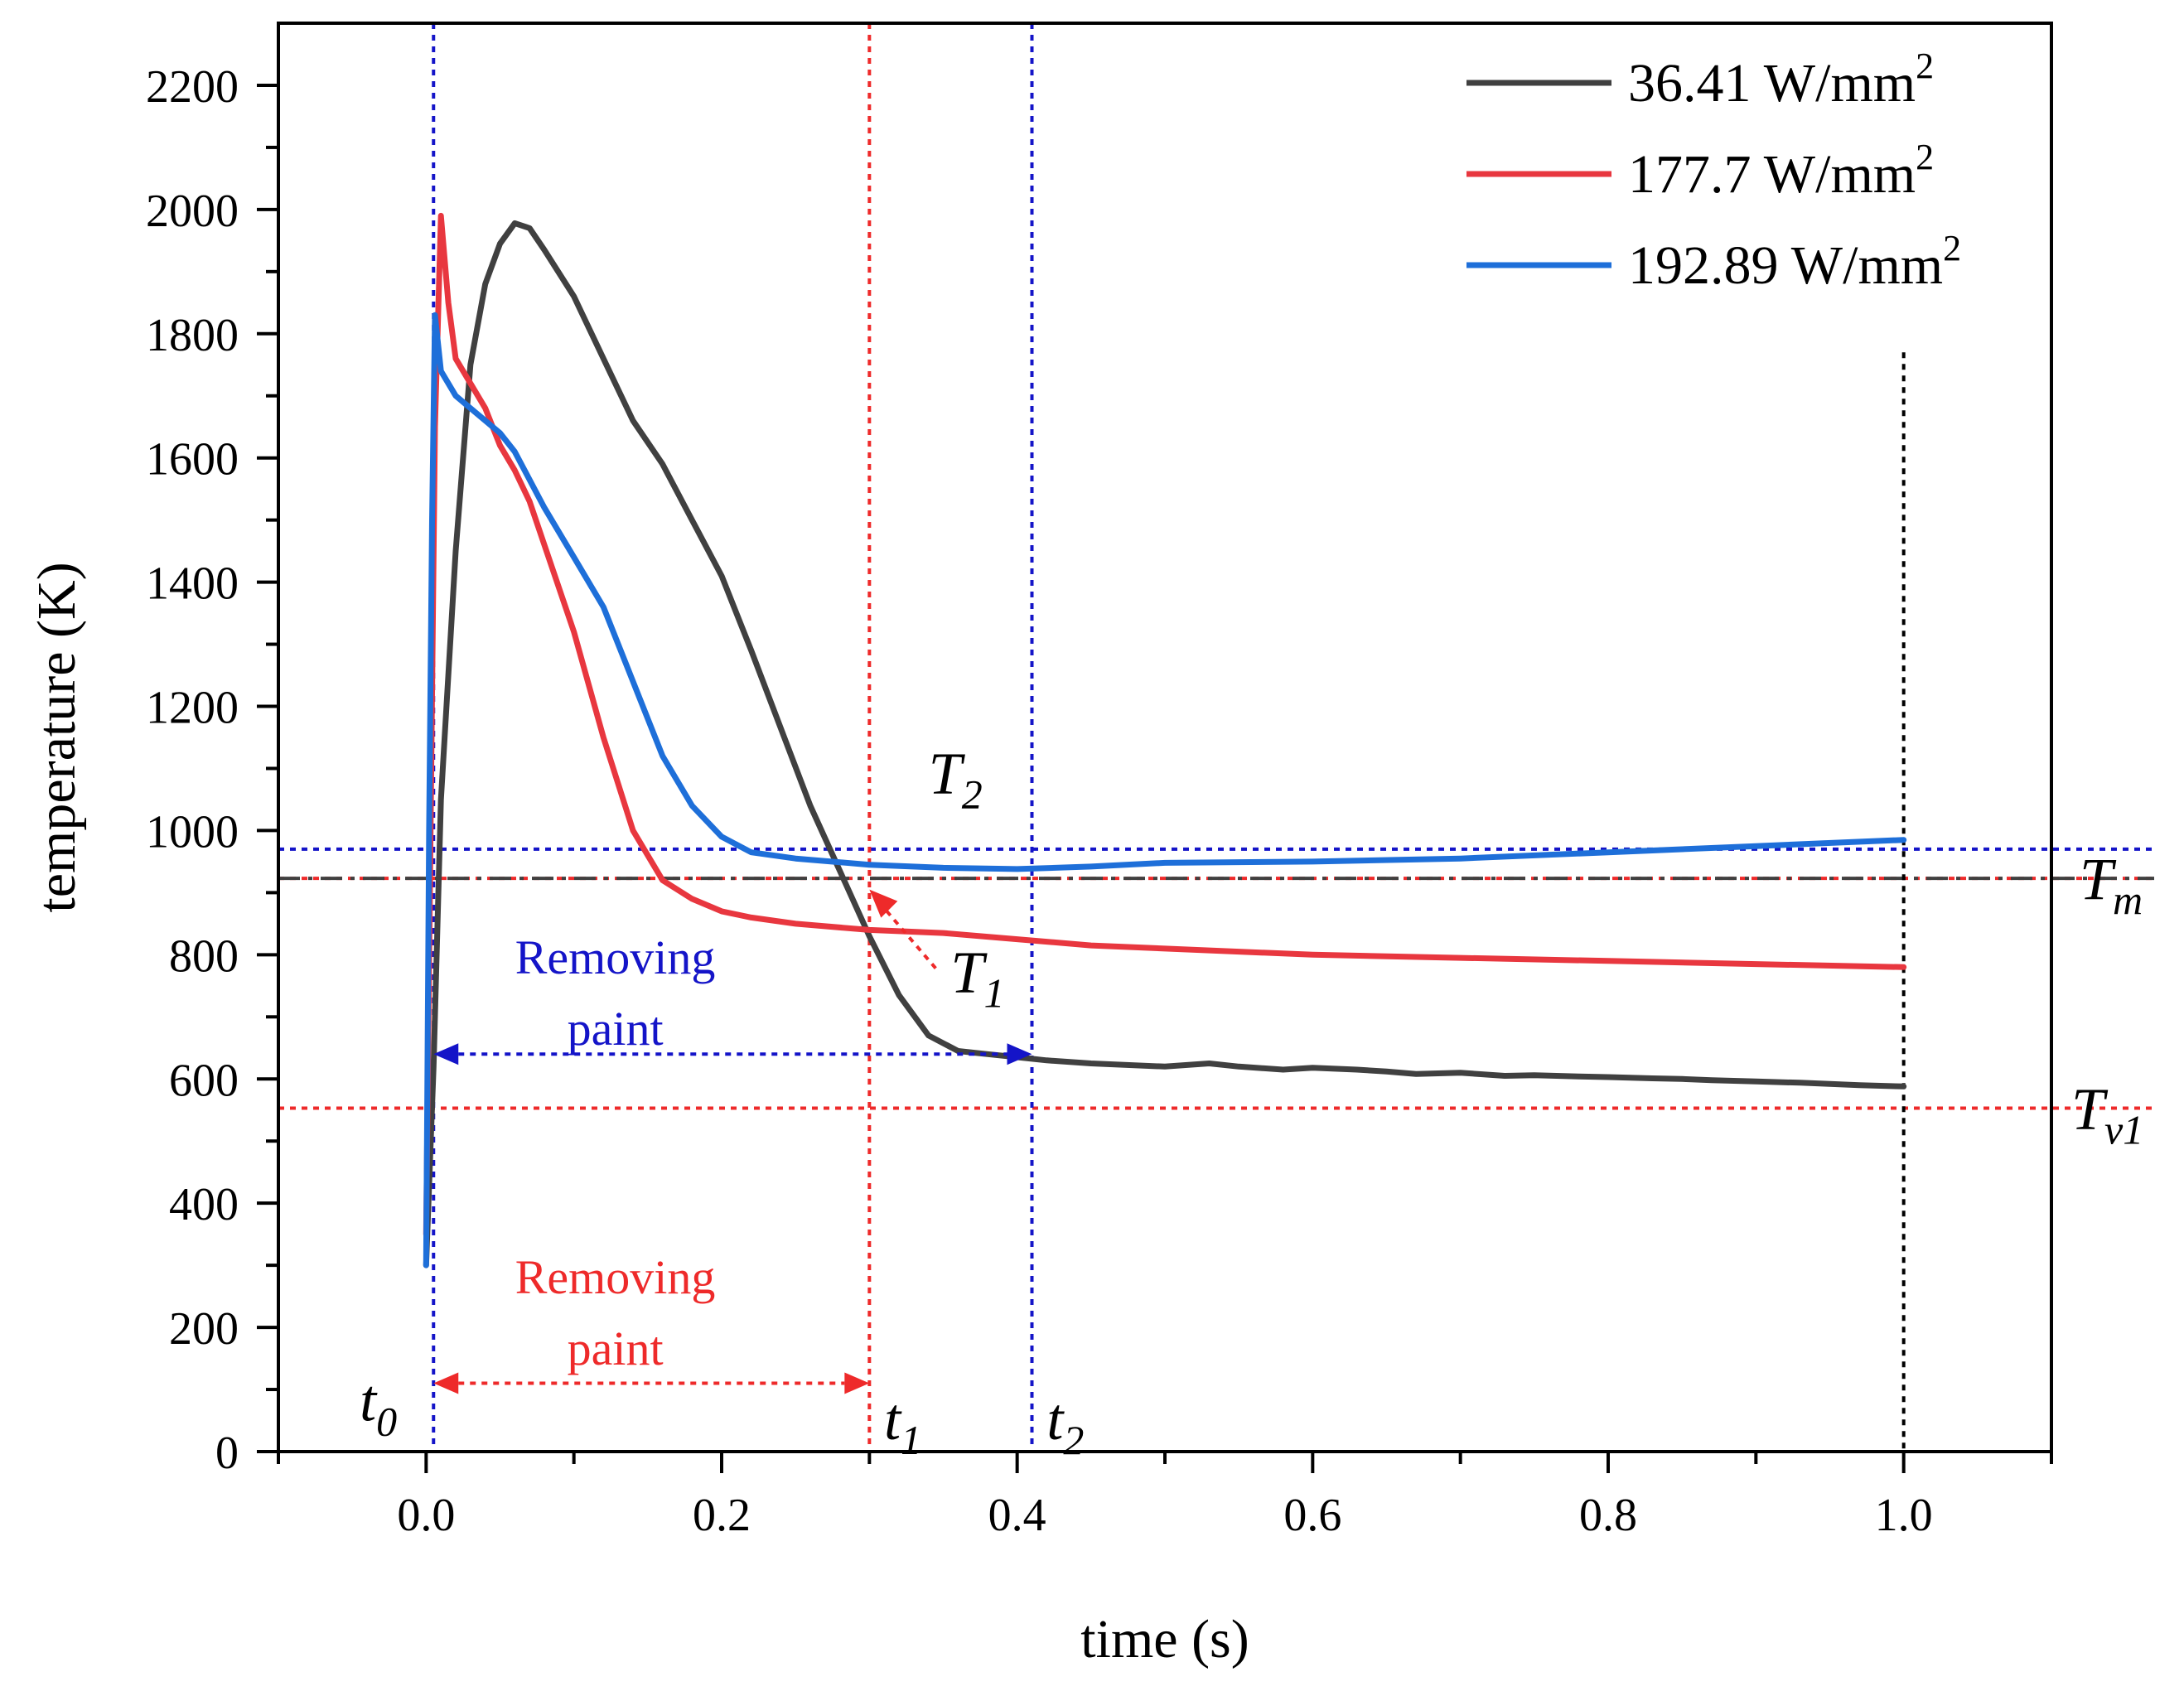 This screenshot has width=2184, height=1696. I want to click on pointer-t1-shaft, so click(908, 936).